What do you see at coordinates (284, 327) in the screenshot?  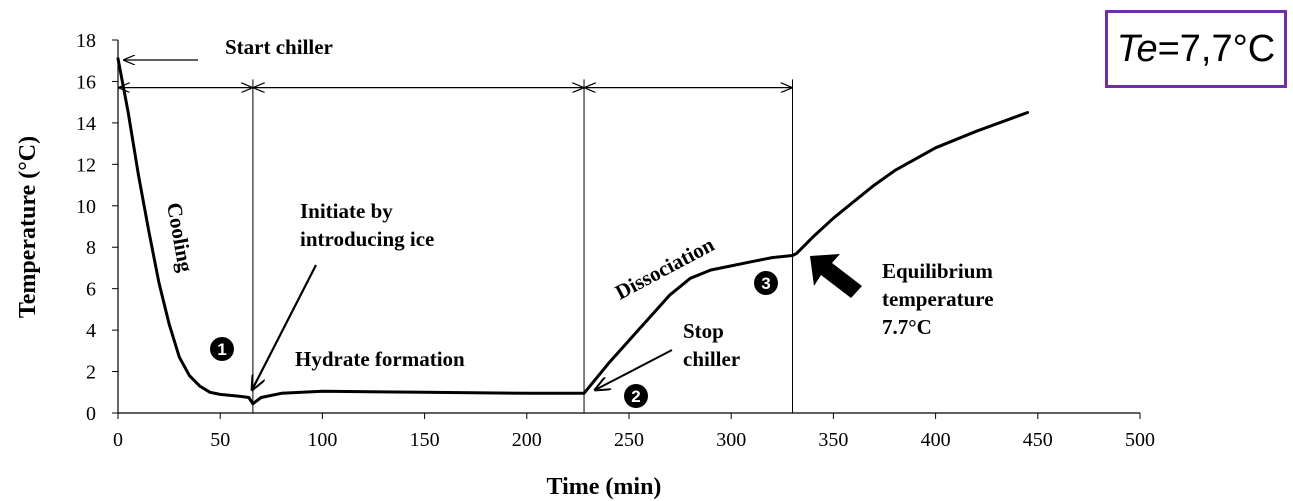 I see `initiate-arrow` at bounding box center [284, 327].